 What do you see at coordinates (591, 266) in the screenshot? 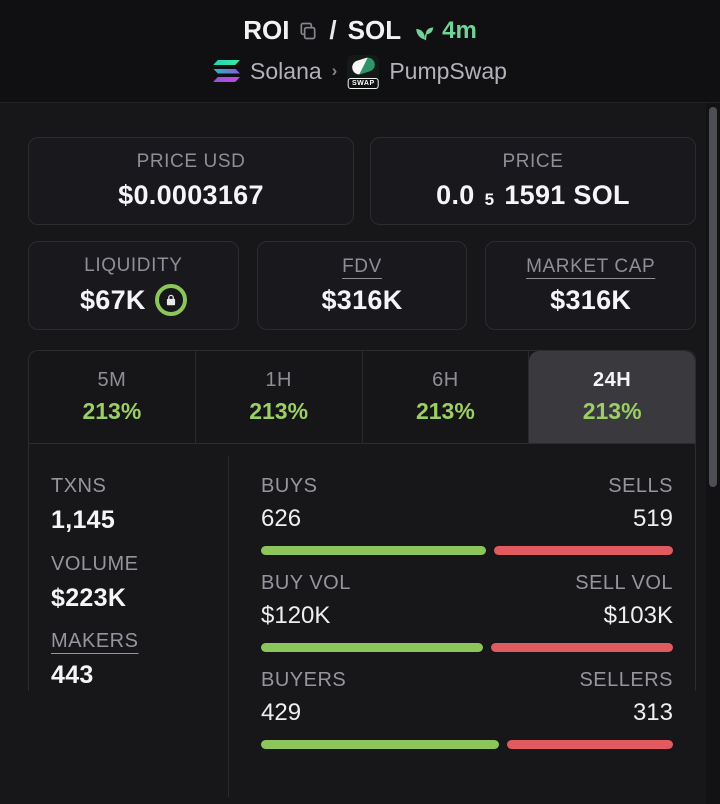
I see `market-cap-label: MARKET CAP` at bounding box center [591, 266].